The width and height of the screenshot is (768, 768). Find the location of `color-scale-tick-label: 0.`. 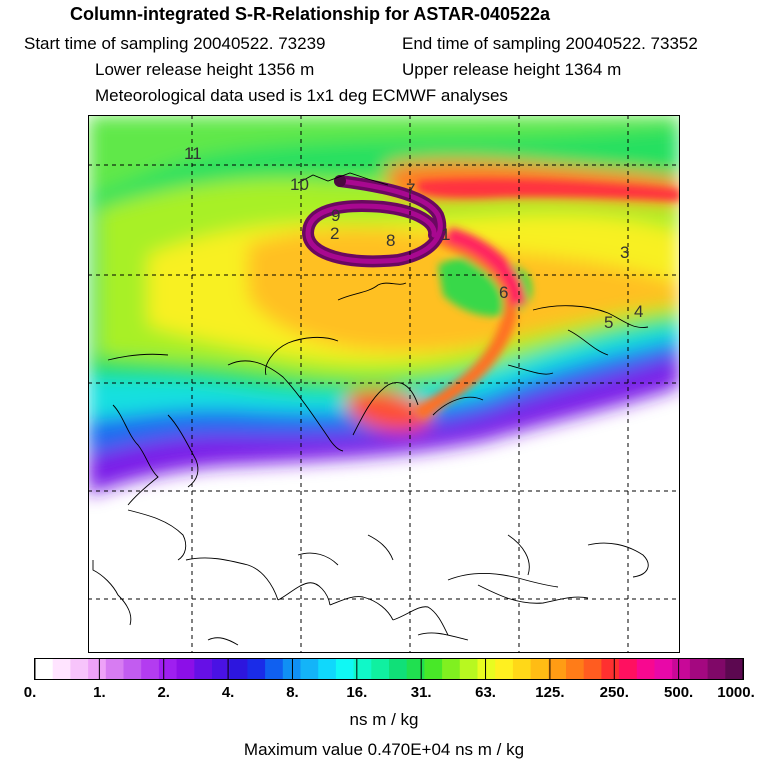

color-scale-tick-label: 0. is located at coordinates (30, 692).